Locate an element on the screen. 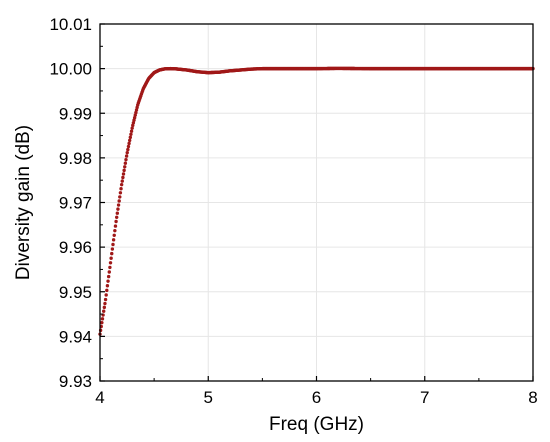  y-tick-label: 10.01 is located at coordinates (70, 24).